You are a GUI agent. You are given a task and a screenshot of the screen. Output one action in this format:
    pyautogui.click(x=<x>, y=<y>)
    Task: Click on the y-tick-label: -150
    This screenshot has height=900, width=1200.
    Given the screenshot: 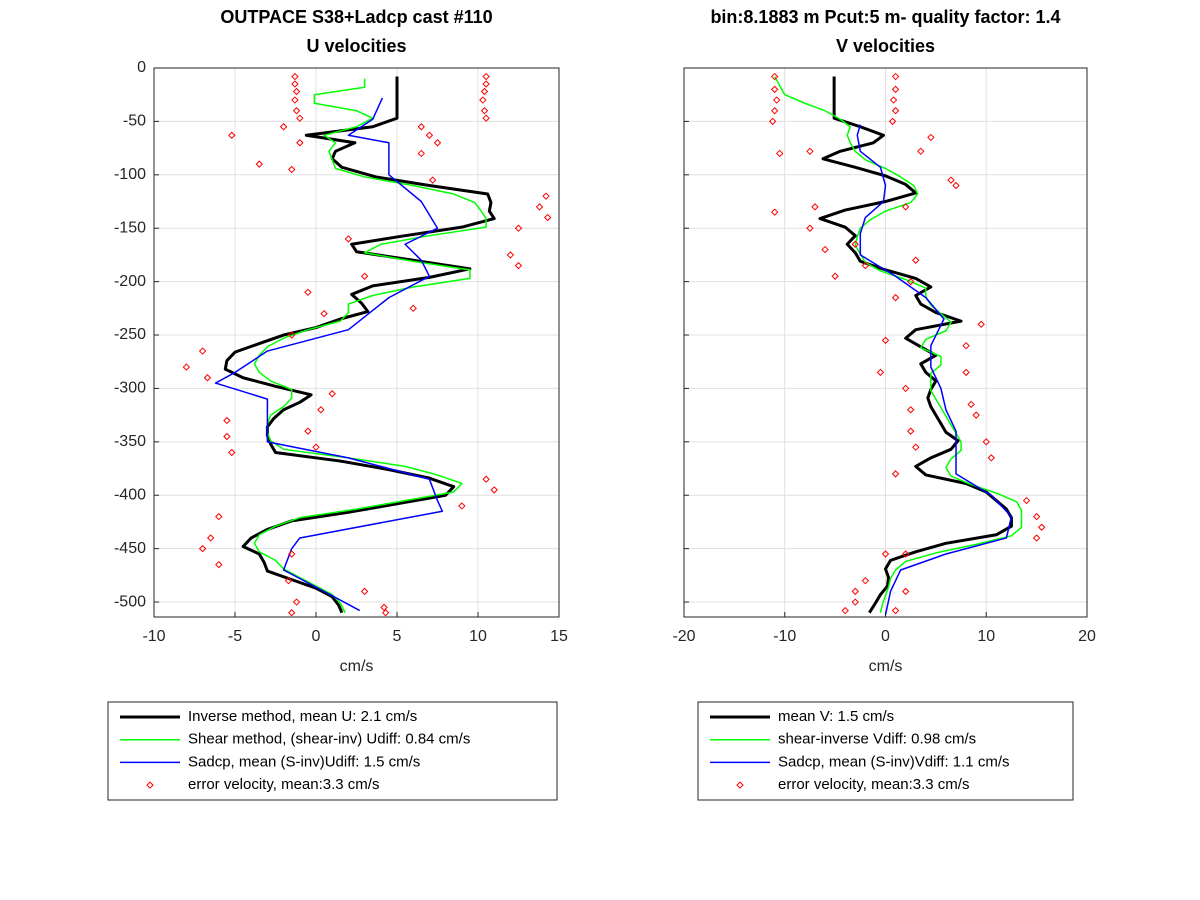 What is the action you would take?
    pyautogui.click(x=130, y=227)
    